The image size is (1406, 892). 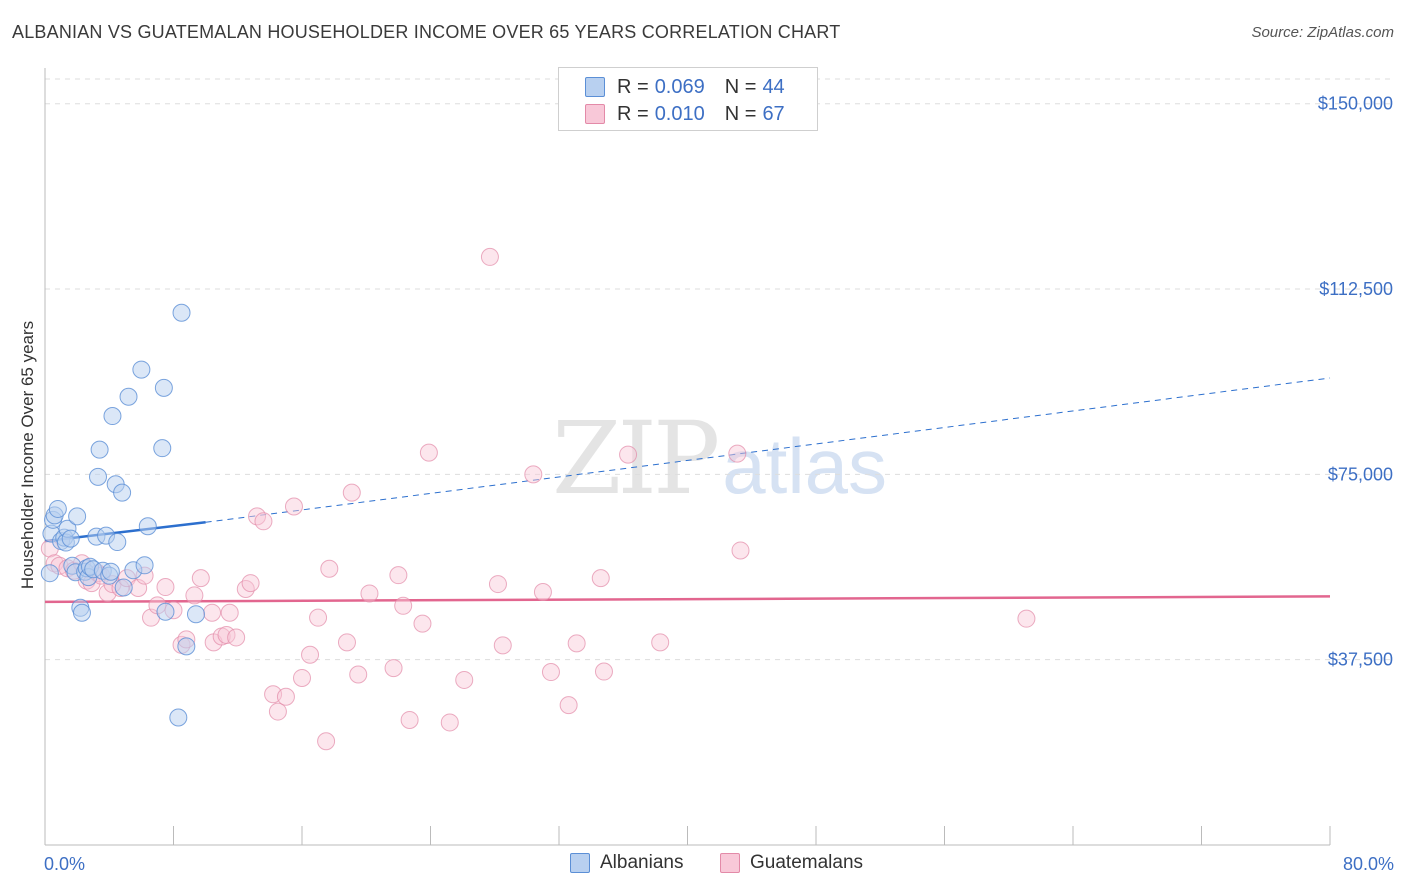 I want to click on watermark-atlas: atlas, so click(x=805, y=466).